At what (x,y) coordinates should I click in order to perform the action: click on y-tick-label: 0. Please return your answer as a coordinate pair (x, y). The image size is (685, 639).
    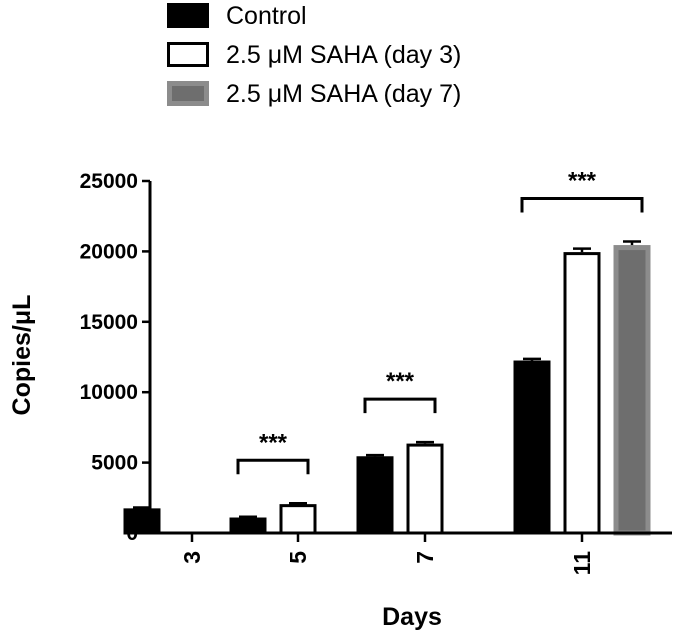
    Looking at the image, I should click on (132, 533).